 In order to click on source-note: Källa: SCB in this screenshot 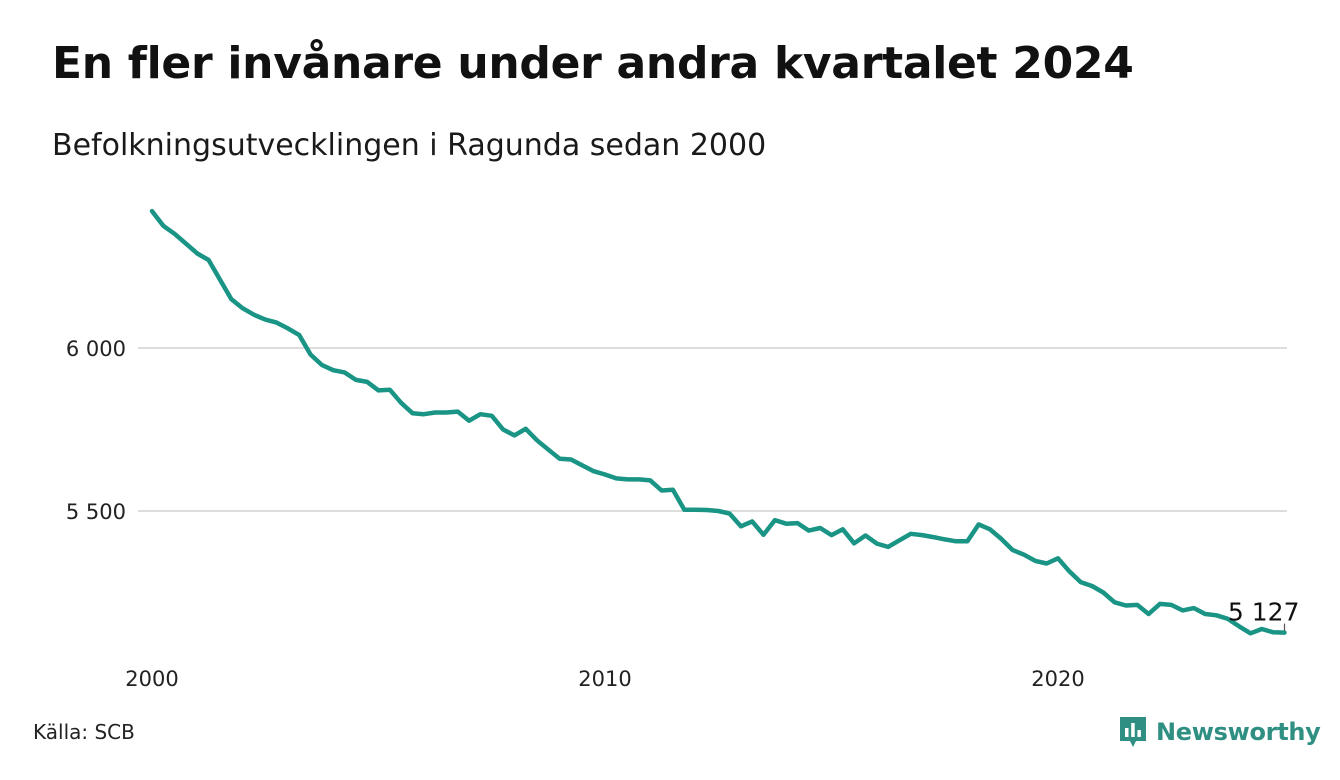, I will do `click(84, 732)`.